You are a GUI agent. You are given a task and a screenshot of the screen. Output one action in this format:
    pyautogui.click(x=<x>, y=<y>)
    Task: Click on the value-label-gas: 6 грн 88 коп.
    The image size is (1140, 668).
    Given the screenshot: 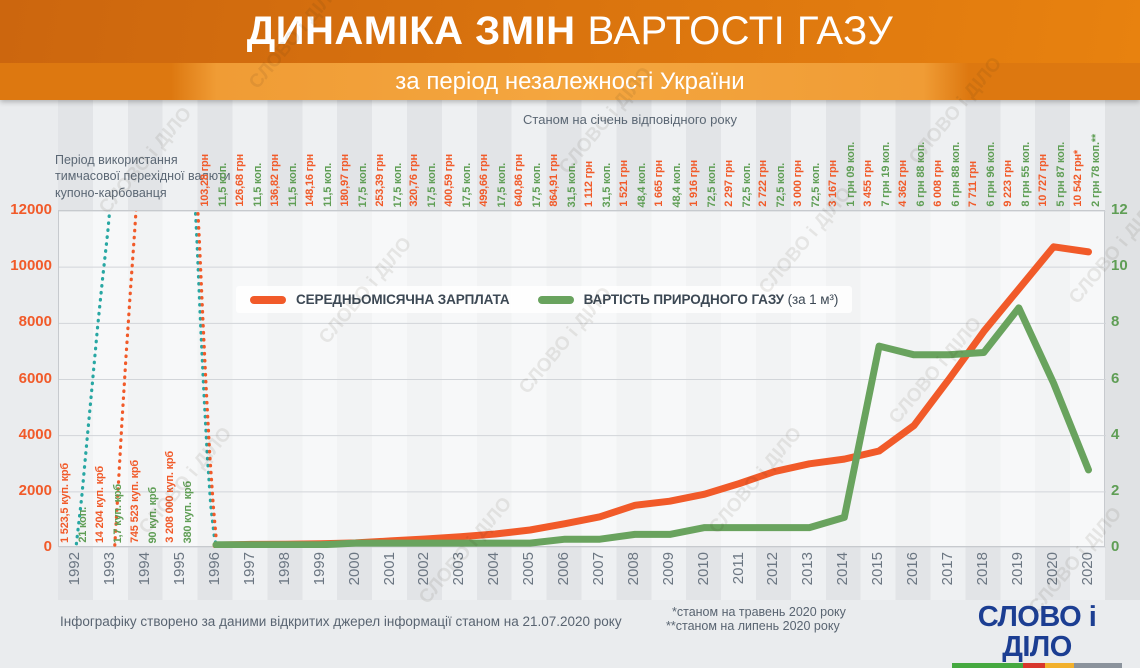 What is the action you would take?
    pyautogui.click(x=921, y=174)
    